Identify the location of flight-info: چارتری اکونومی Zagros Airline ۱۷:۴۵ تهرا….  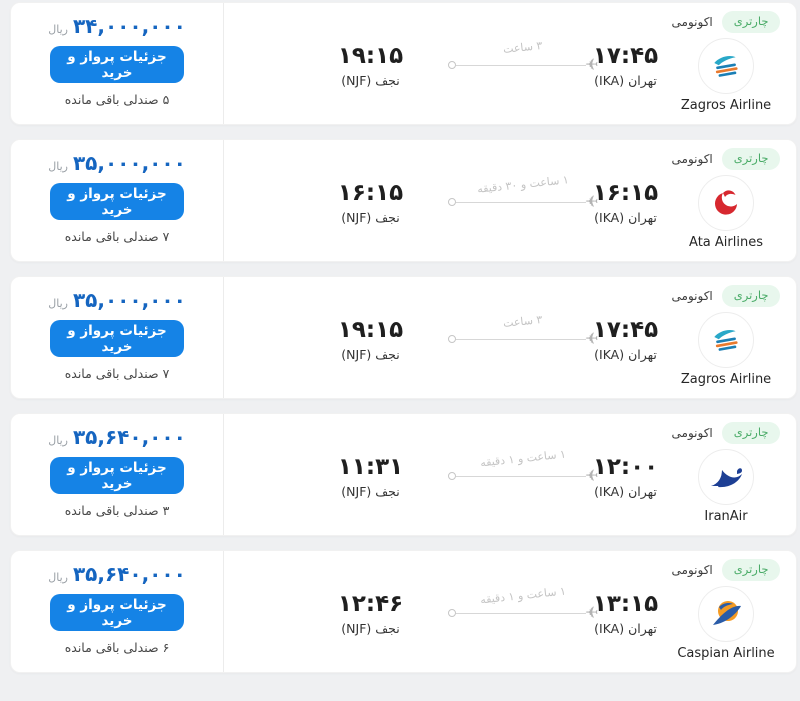
(510, 63).